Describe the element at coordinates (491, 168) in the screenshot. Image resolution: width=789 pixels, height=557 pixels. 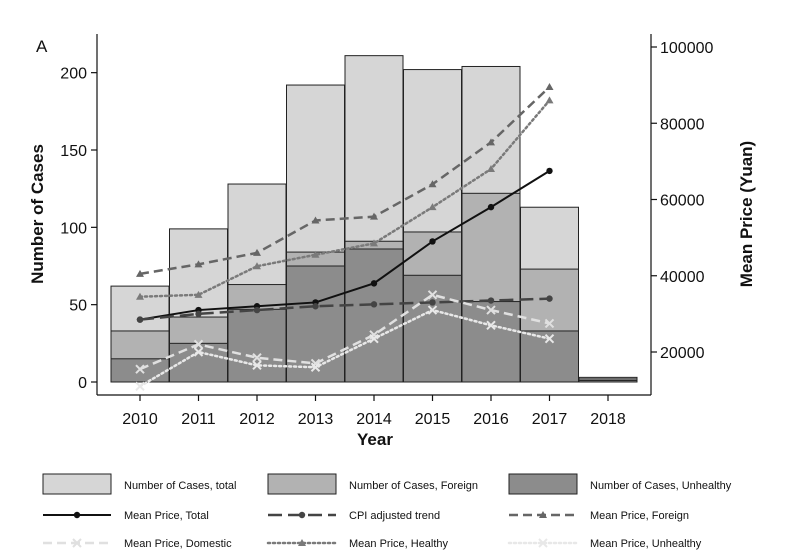
I see `point-mean-price-healthy-2016` at that location.